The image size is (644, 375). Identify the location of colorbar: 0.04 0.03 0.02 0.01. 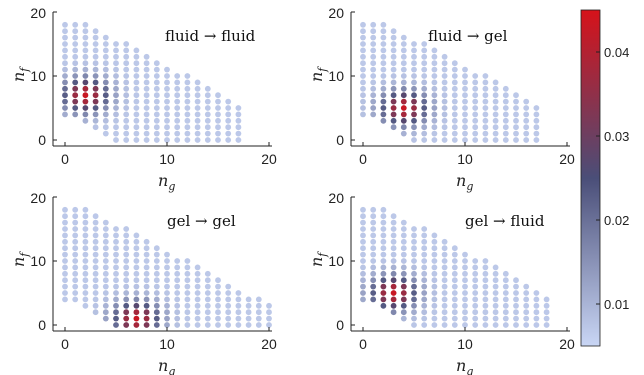
(604, 178).